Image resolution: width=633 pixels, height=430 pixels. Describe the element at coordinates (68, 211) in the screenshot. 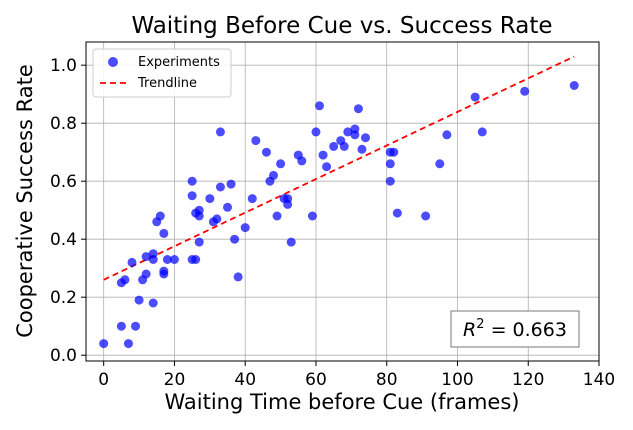

I see `y-axis-ticks: 0.0 0.2 0.4 0.6 0.8 1.0` at that location.